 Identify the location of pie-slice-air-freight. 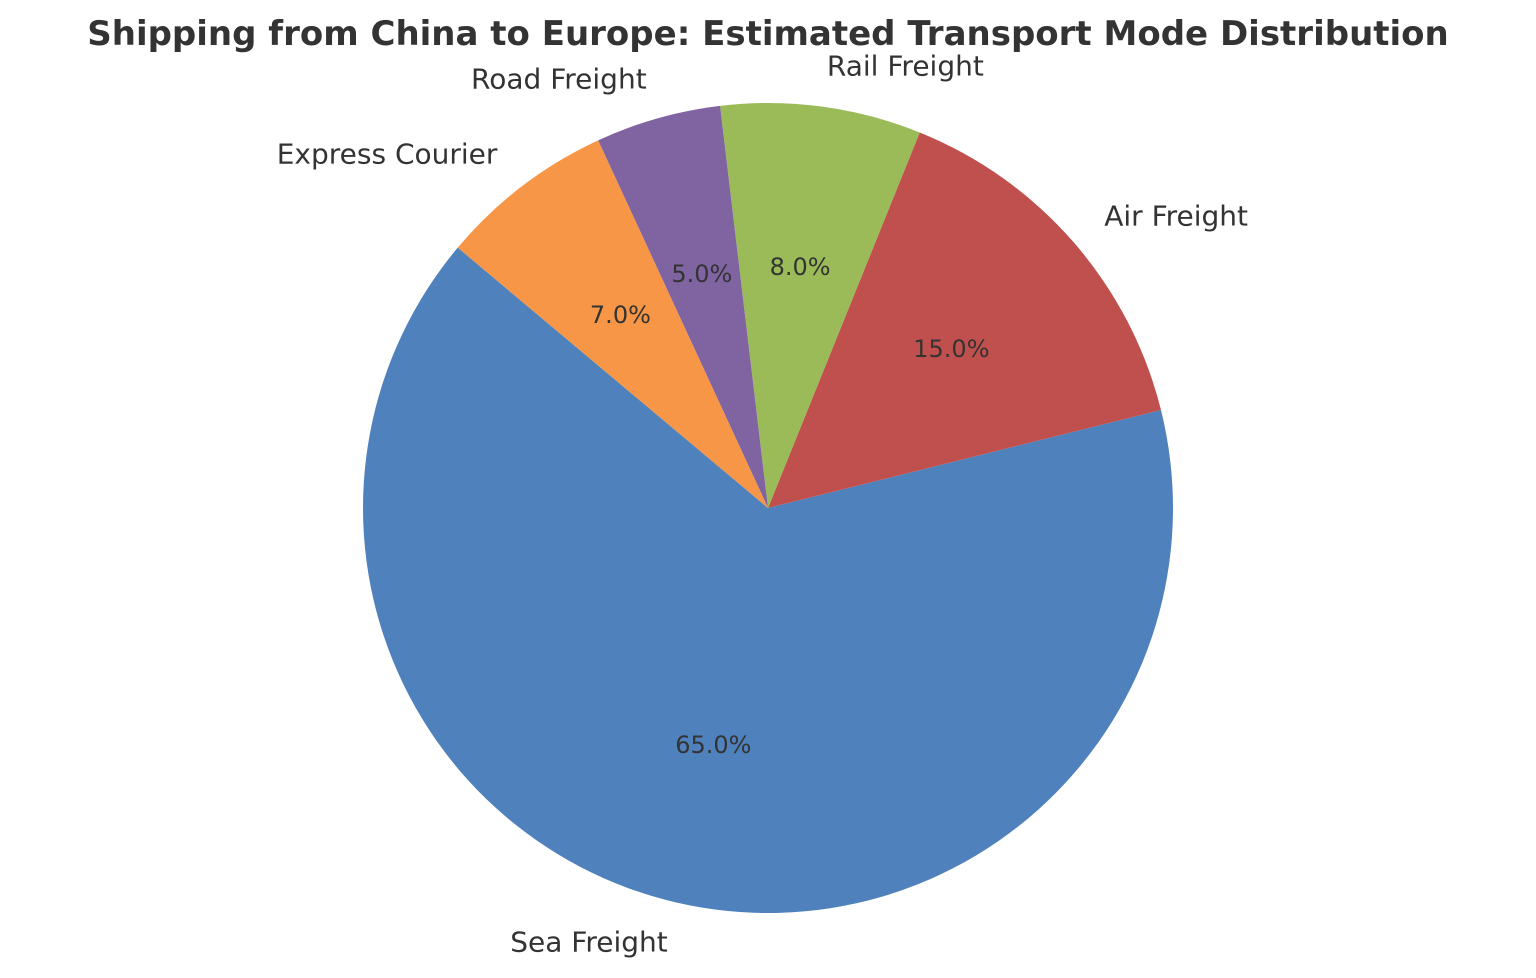
(964, 320).